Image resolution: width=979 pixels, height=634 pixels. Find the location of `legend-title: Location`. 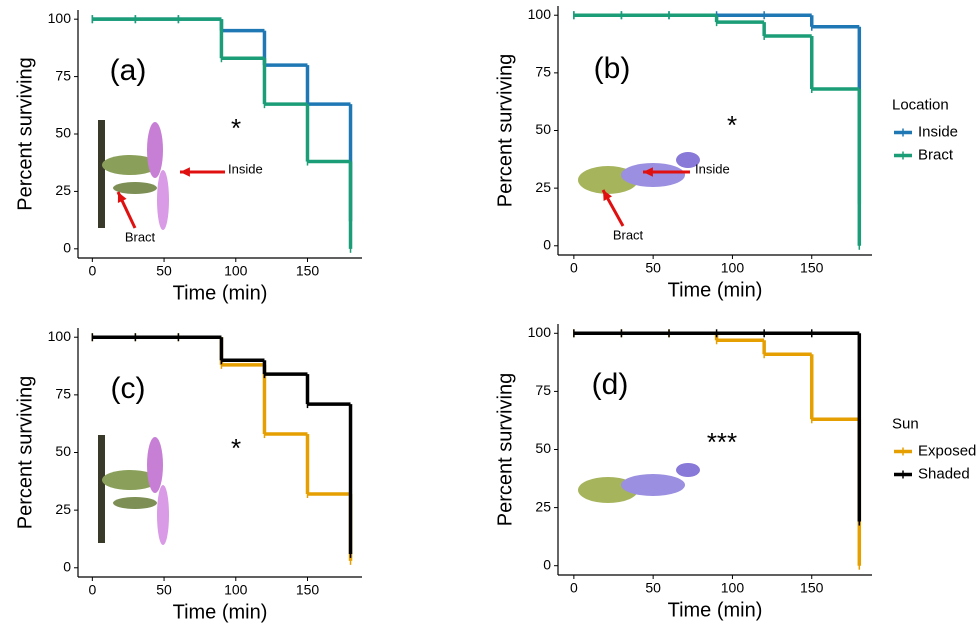

legend-title: Location is located at coordinates (920, 104).